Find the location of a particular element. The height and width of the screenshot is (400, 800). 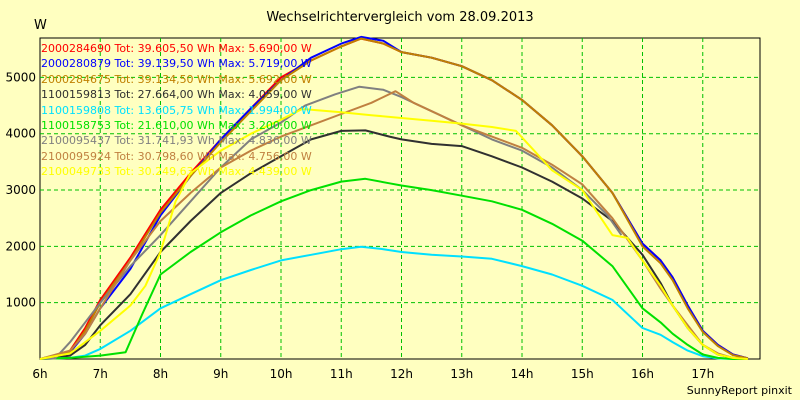

y-tick-label: 4000 is located at coordinates (20, 134).